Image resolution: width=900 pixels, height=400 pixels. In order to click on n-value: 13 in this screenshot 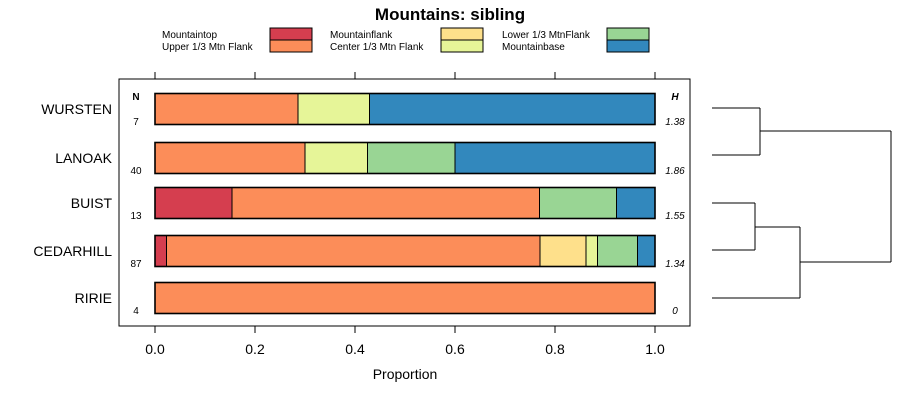, I will do `click(136, 216)`.